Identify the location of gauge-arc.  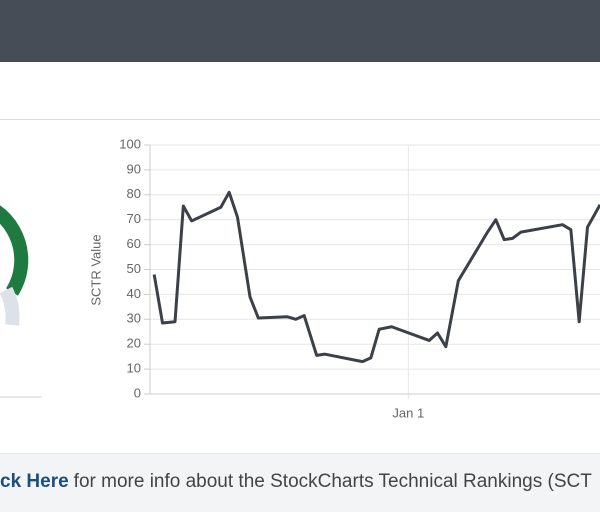
(14, 250).